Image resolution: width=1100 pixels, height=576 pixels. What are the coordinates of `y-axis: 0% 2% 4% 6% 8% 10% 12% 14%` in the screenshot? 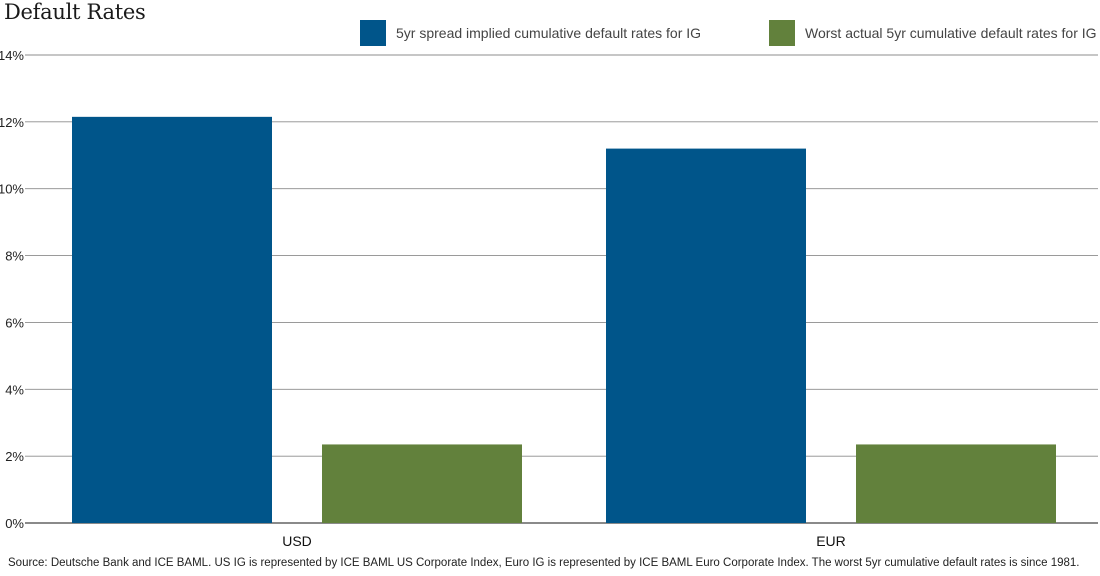 It's located at (12, 289).